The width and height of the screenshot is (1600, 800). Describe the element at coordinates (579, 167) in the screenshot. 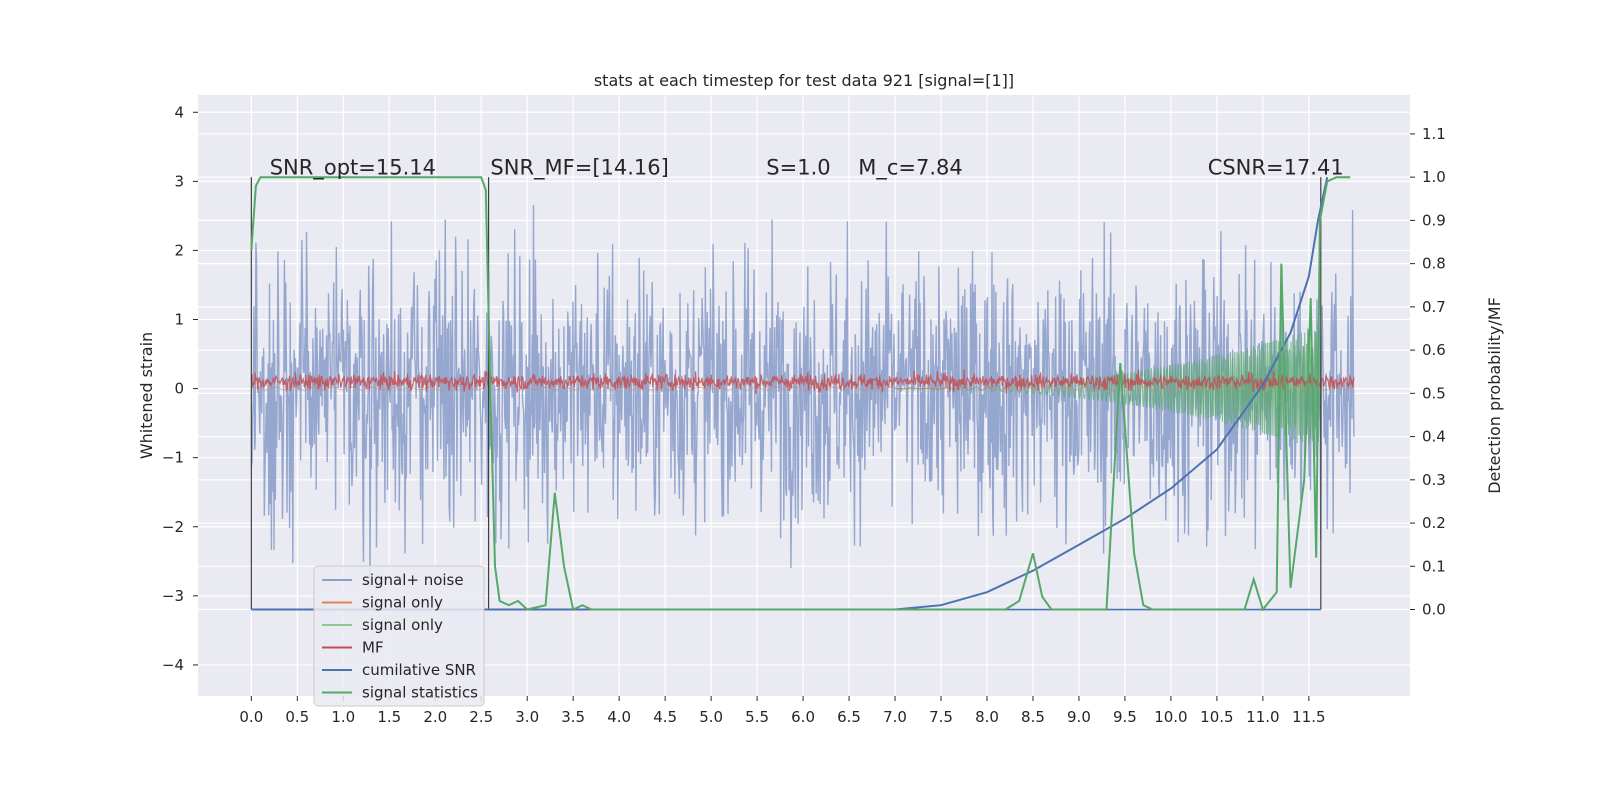

I see `annotation-snr-mf: SNR_MF=[14.16]` at that location.